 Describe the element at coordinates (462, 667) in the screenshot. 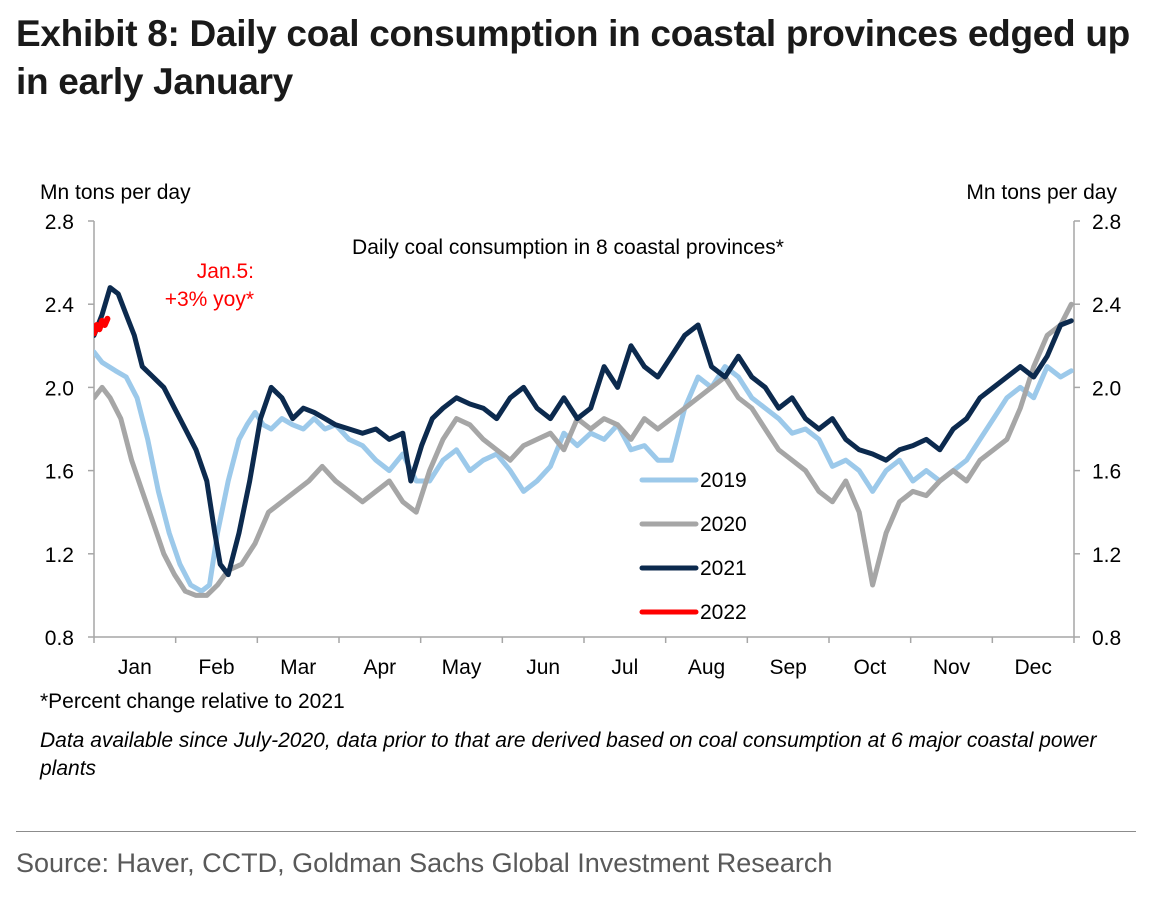

I see `x-tick-label: May` at that location.